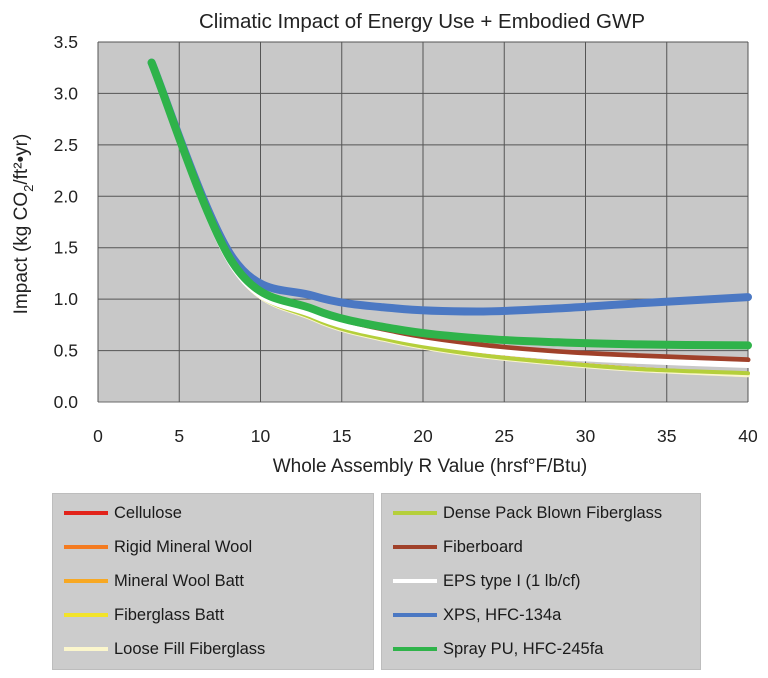 The width and height of the screenshot is (768, 678). What do you see at coordinates (483, 546) in the screenshot?
I see `legend-label: Fiberboard` at bounding box center [483, 546].